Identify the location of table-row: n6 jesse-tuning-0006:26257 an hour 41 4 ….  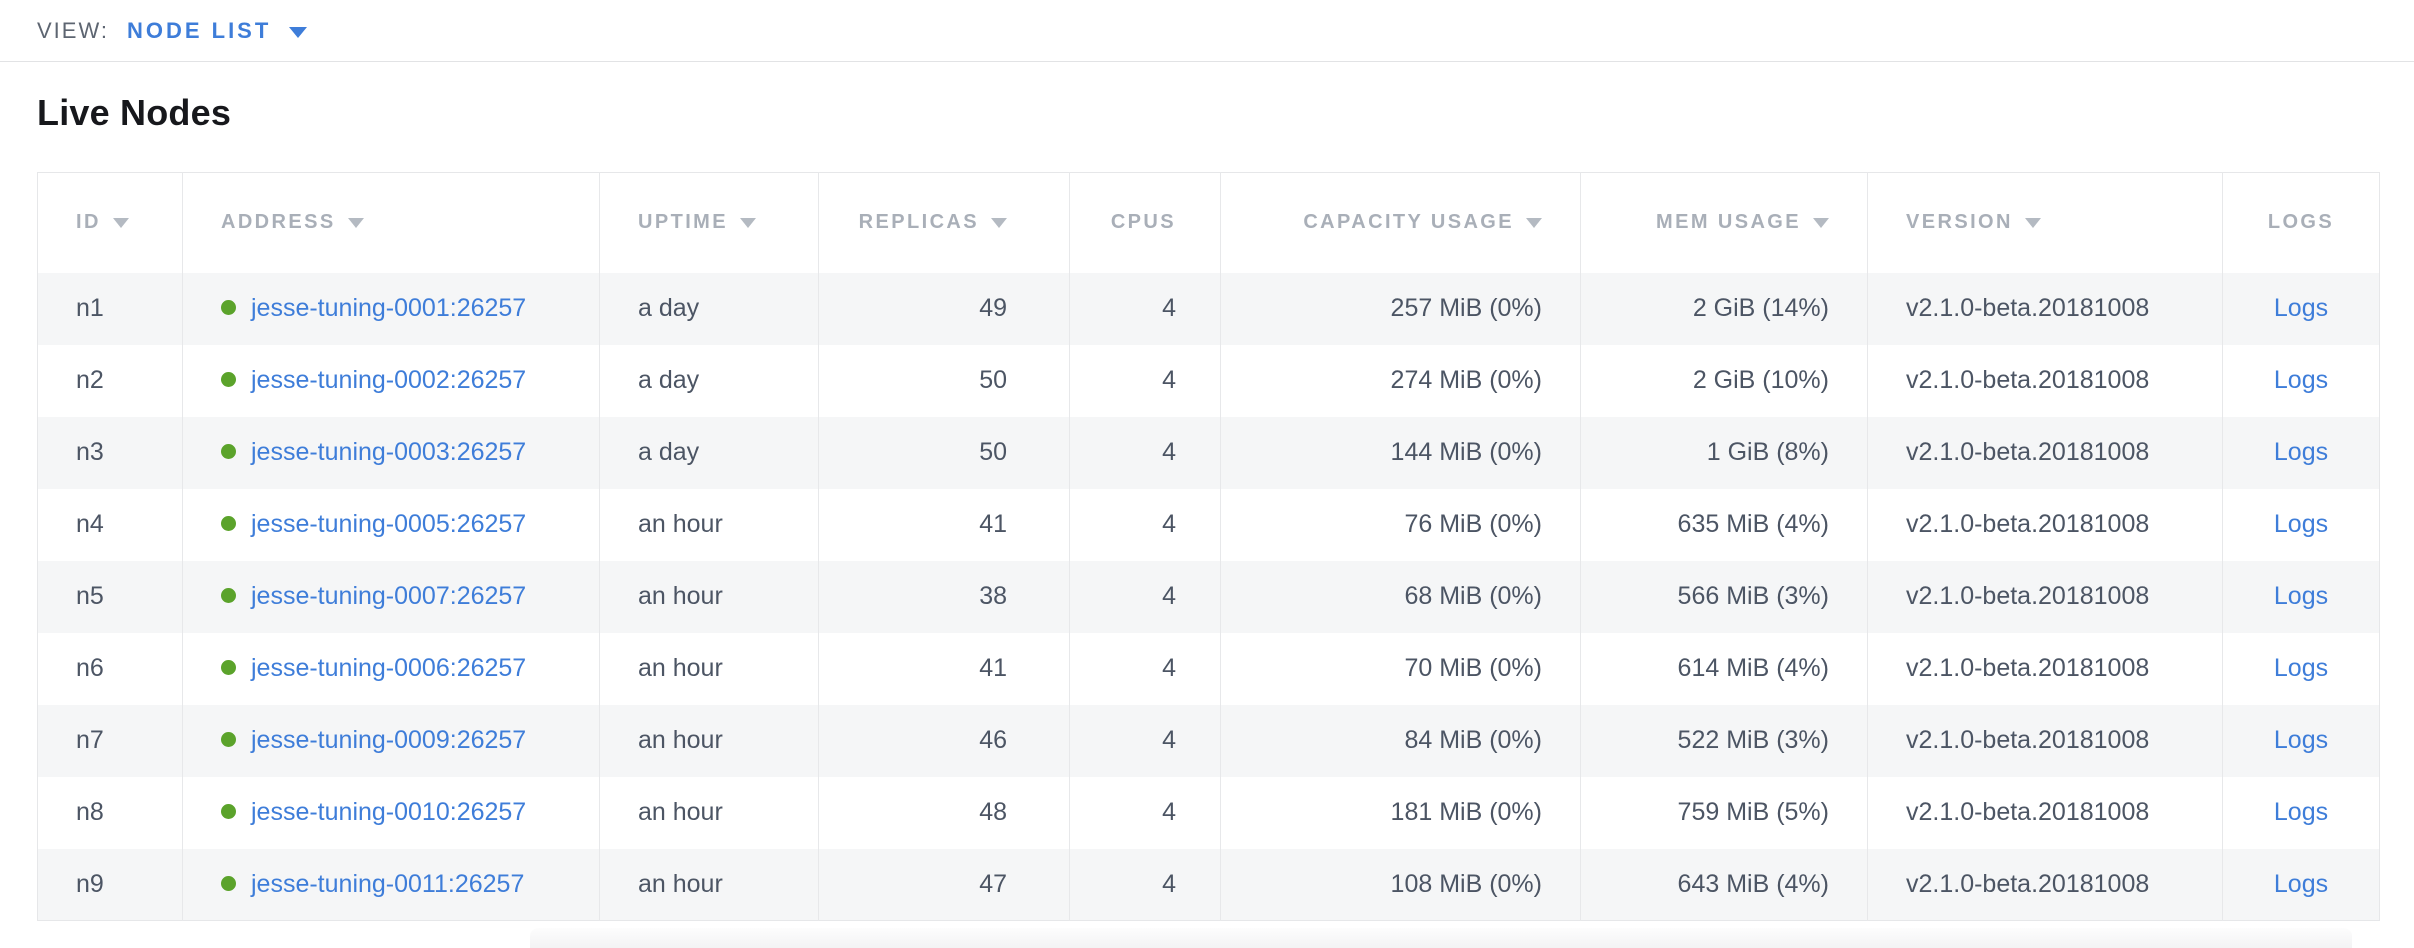
(1208, 668).